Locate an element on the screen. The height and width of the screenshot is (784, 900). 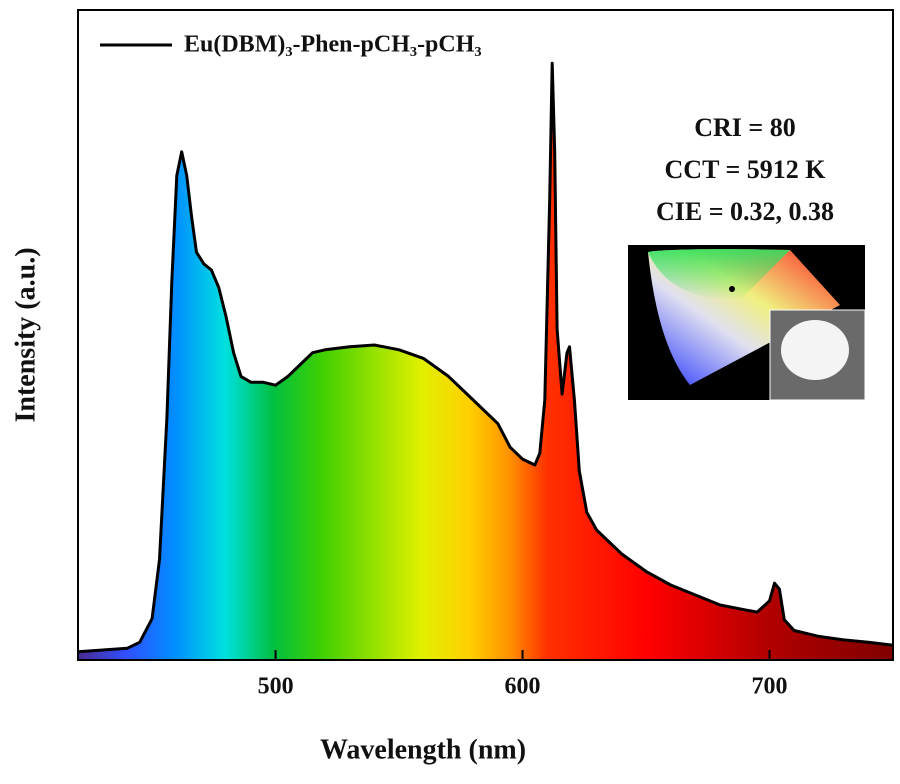
annotation: CCT = 5912 K is located at coordinates (746, 169).